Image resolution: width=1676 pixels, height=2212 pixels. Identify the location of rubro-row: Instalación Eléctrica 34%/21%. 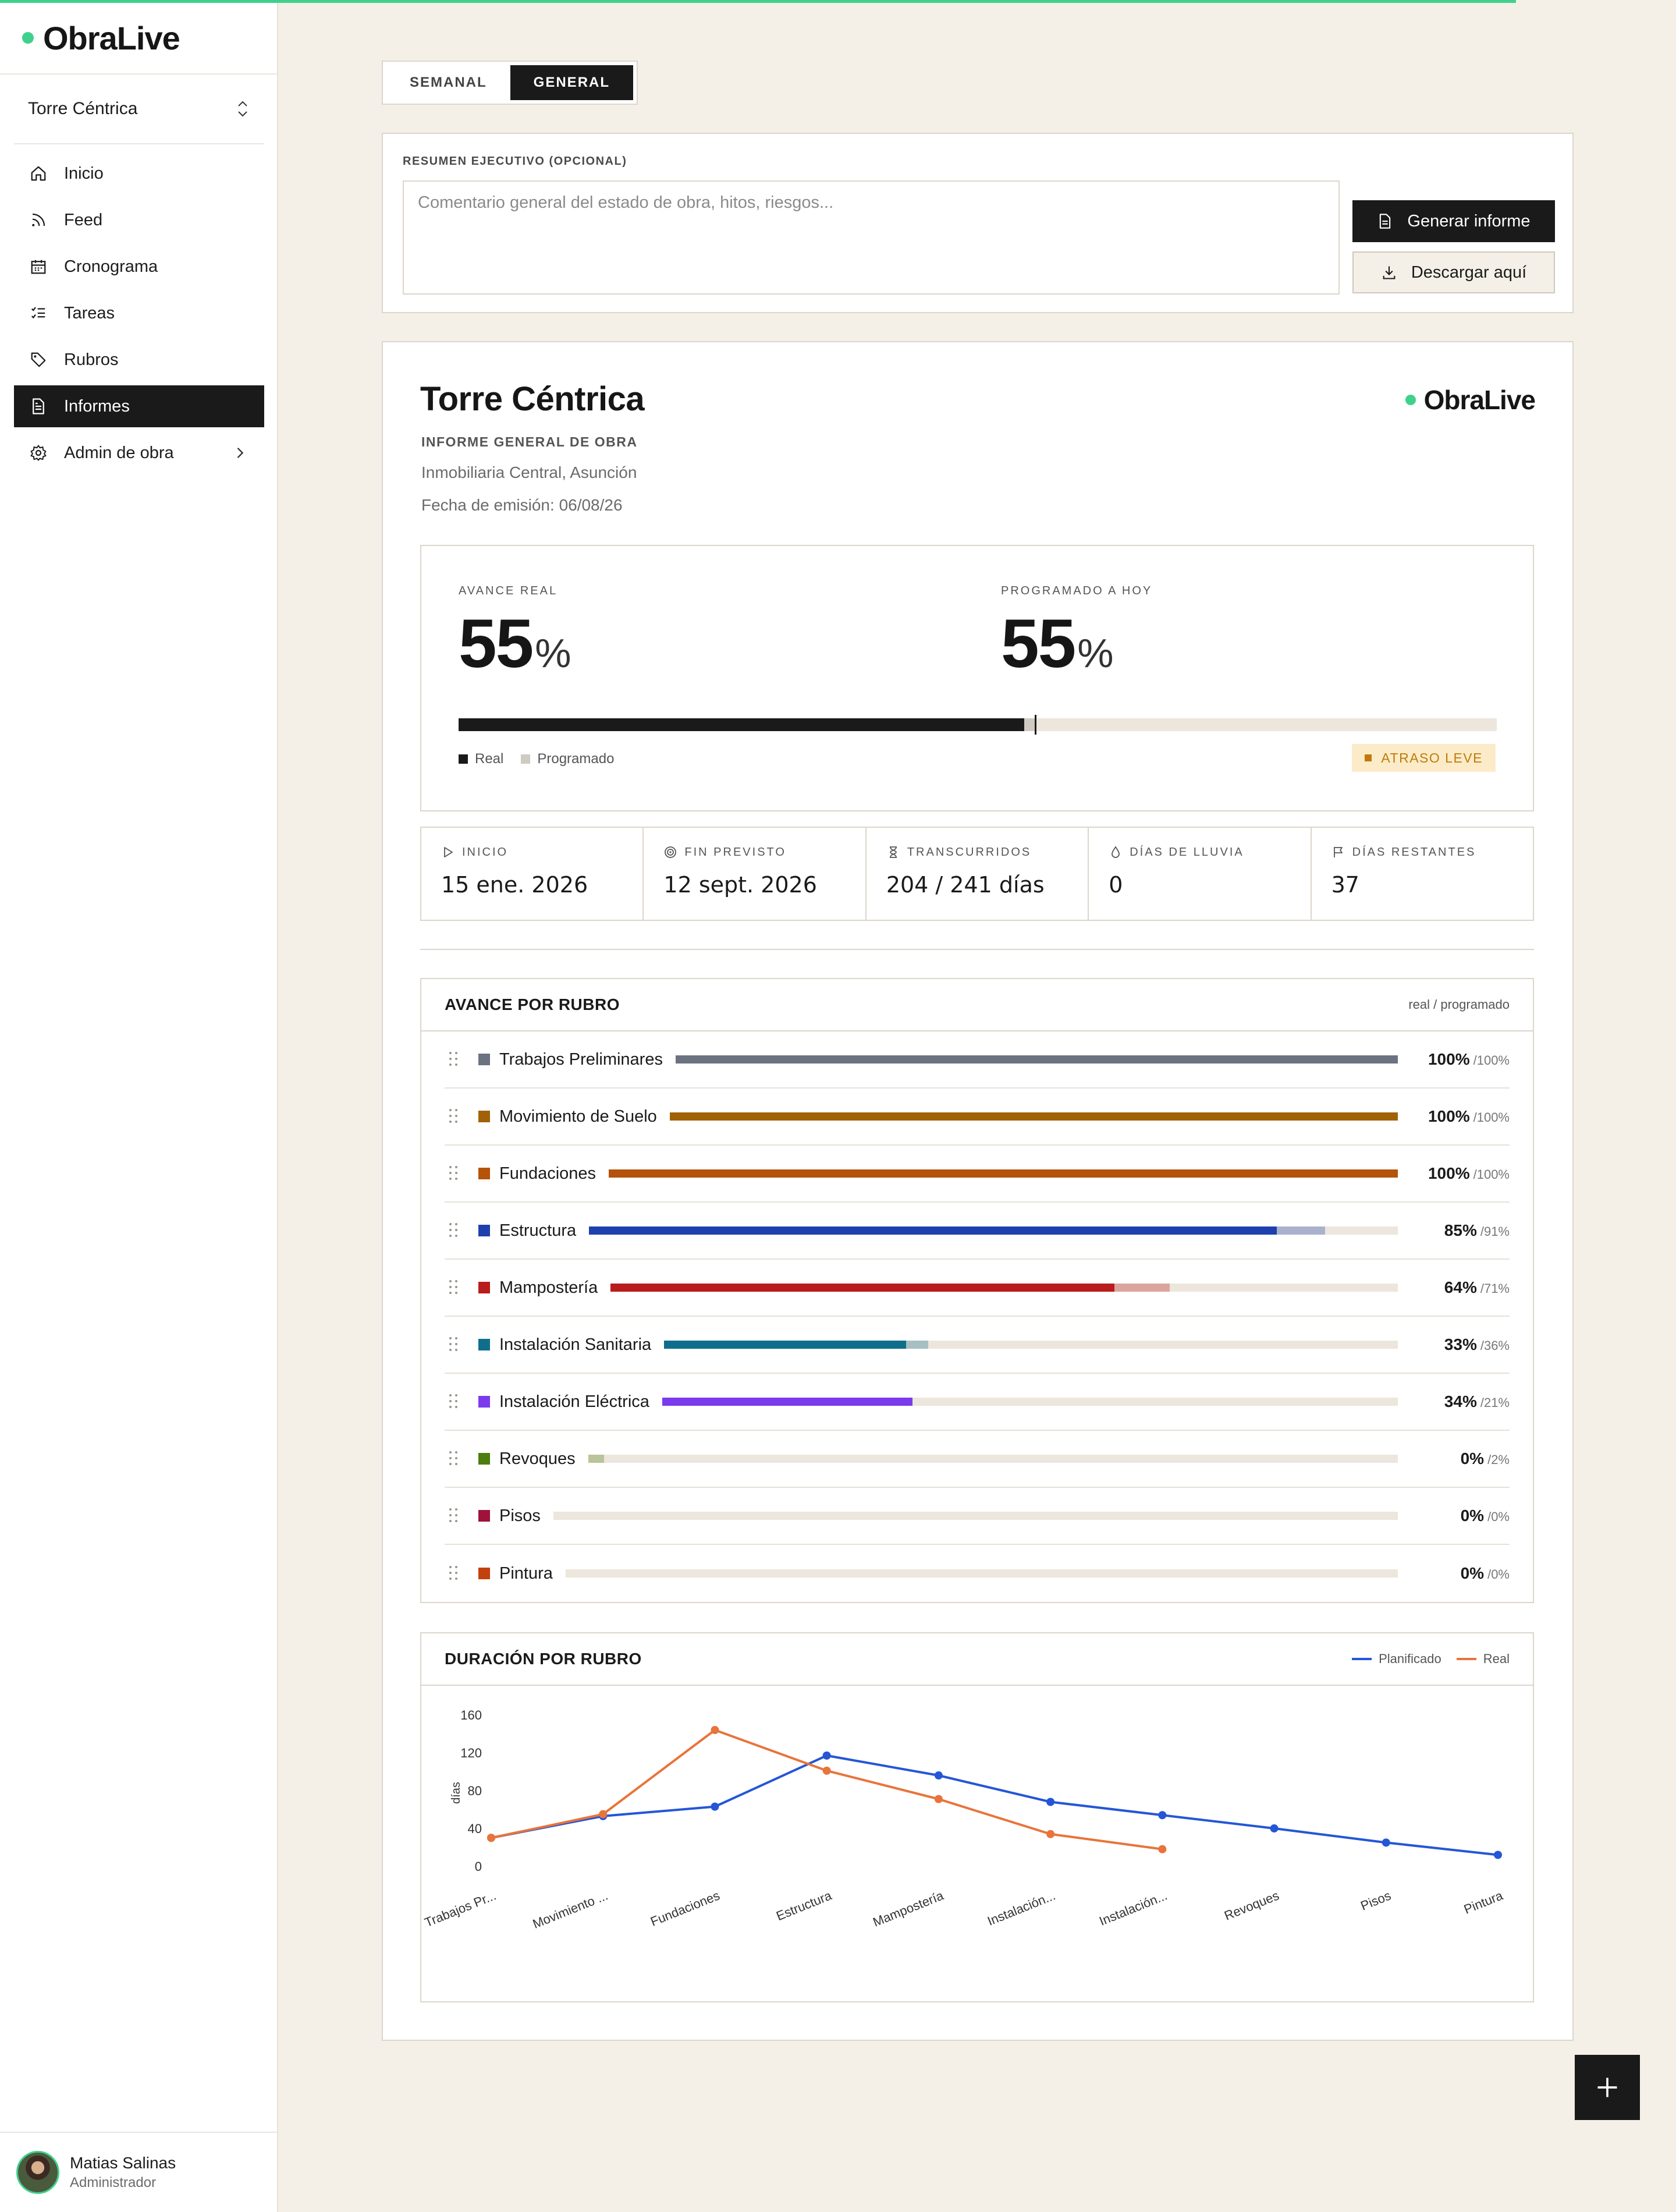
(977, 1402).